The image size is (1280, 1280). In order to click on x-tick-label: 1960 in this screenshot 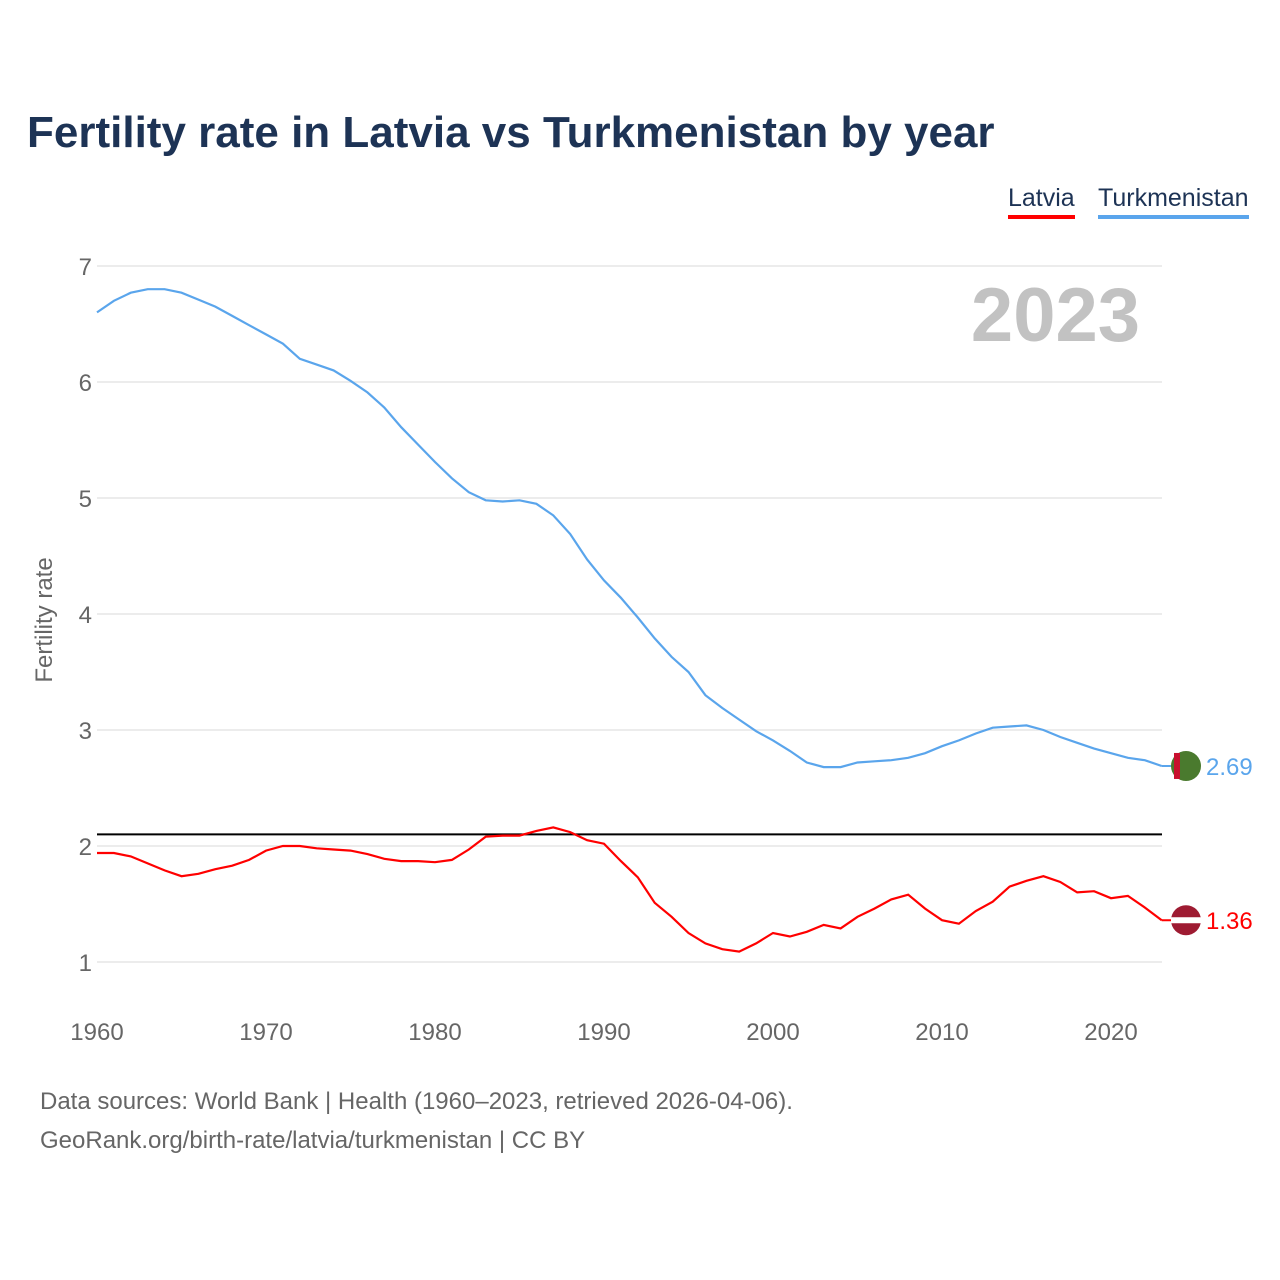, I will do `click(96, 1032)`.